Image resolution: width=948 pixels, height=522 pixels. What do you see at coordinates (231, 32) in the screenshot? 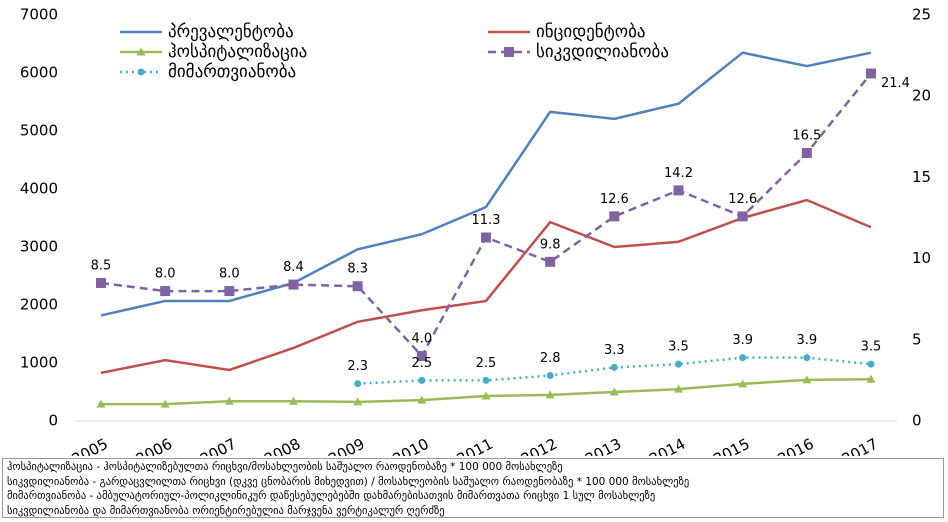
I see `legend-label: პრევალენტობა` at bounding box center [231, 32].